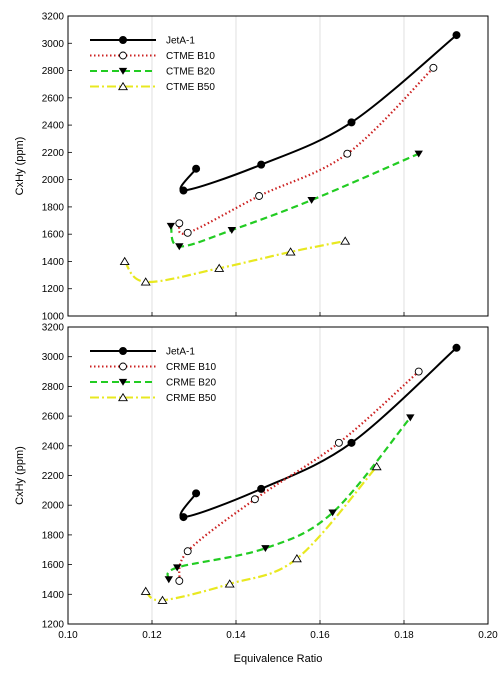 This screenshot has height=677, width=501. I want to click on x-tick-label: 0.14, so click(236, 635).